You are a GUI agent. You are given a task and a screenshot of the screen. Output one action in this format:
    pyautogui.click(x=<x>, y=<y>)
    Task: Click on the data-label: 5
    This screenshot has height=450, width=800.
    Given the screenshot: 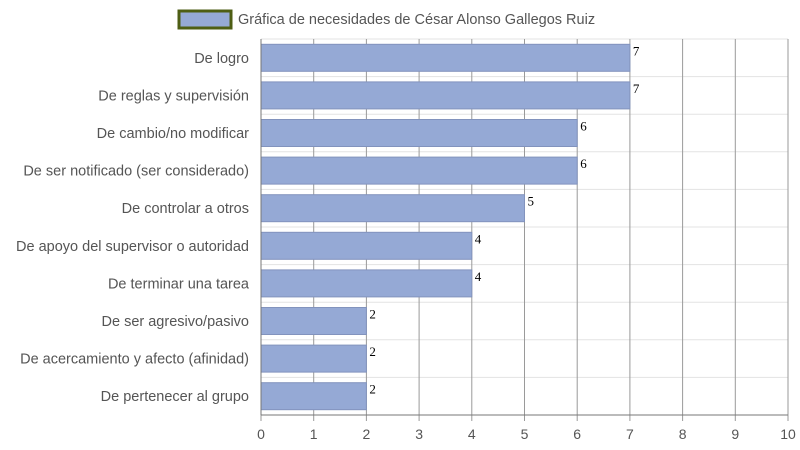 What is the action you would take?
    pyautogui.click(x=531, y=201)
    